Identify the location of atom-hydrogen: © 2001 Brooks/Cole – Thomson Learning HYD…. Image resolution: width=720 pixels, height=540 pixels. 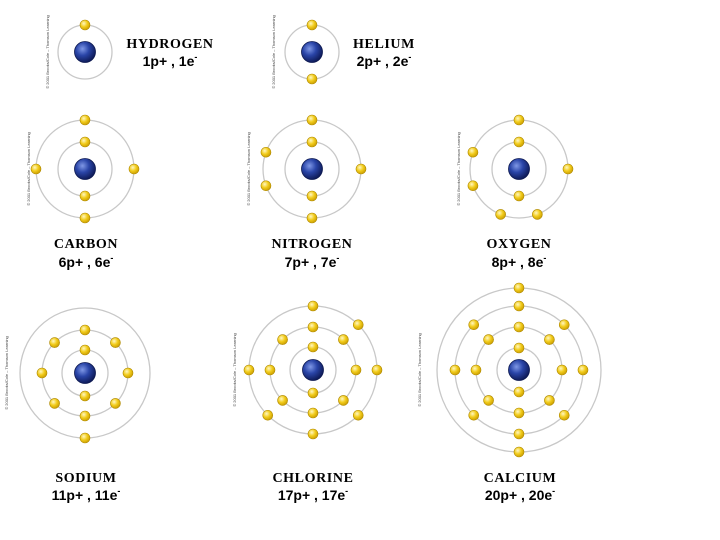
(129, 52).